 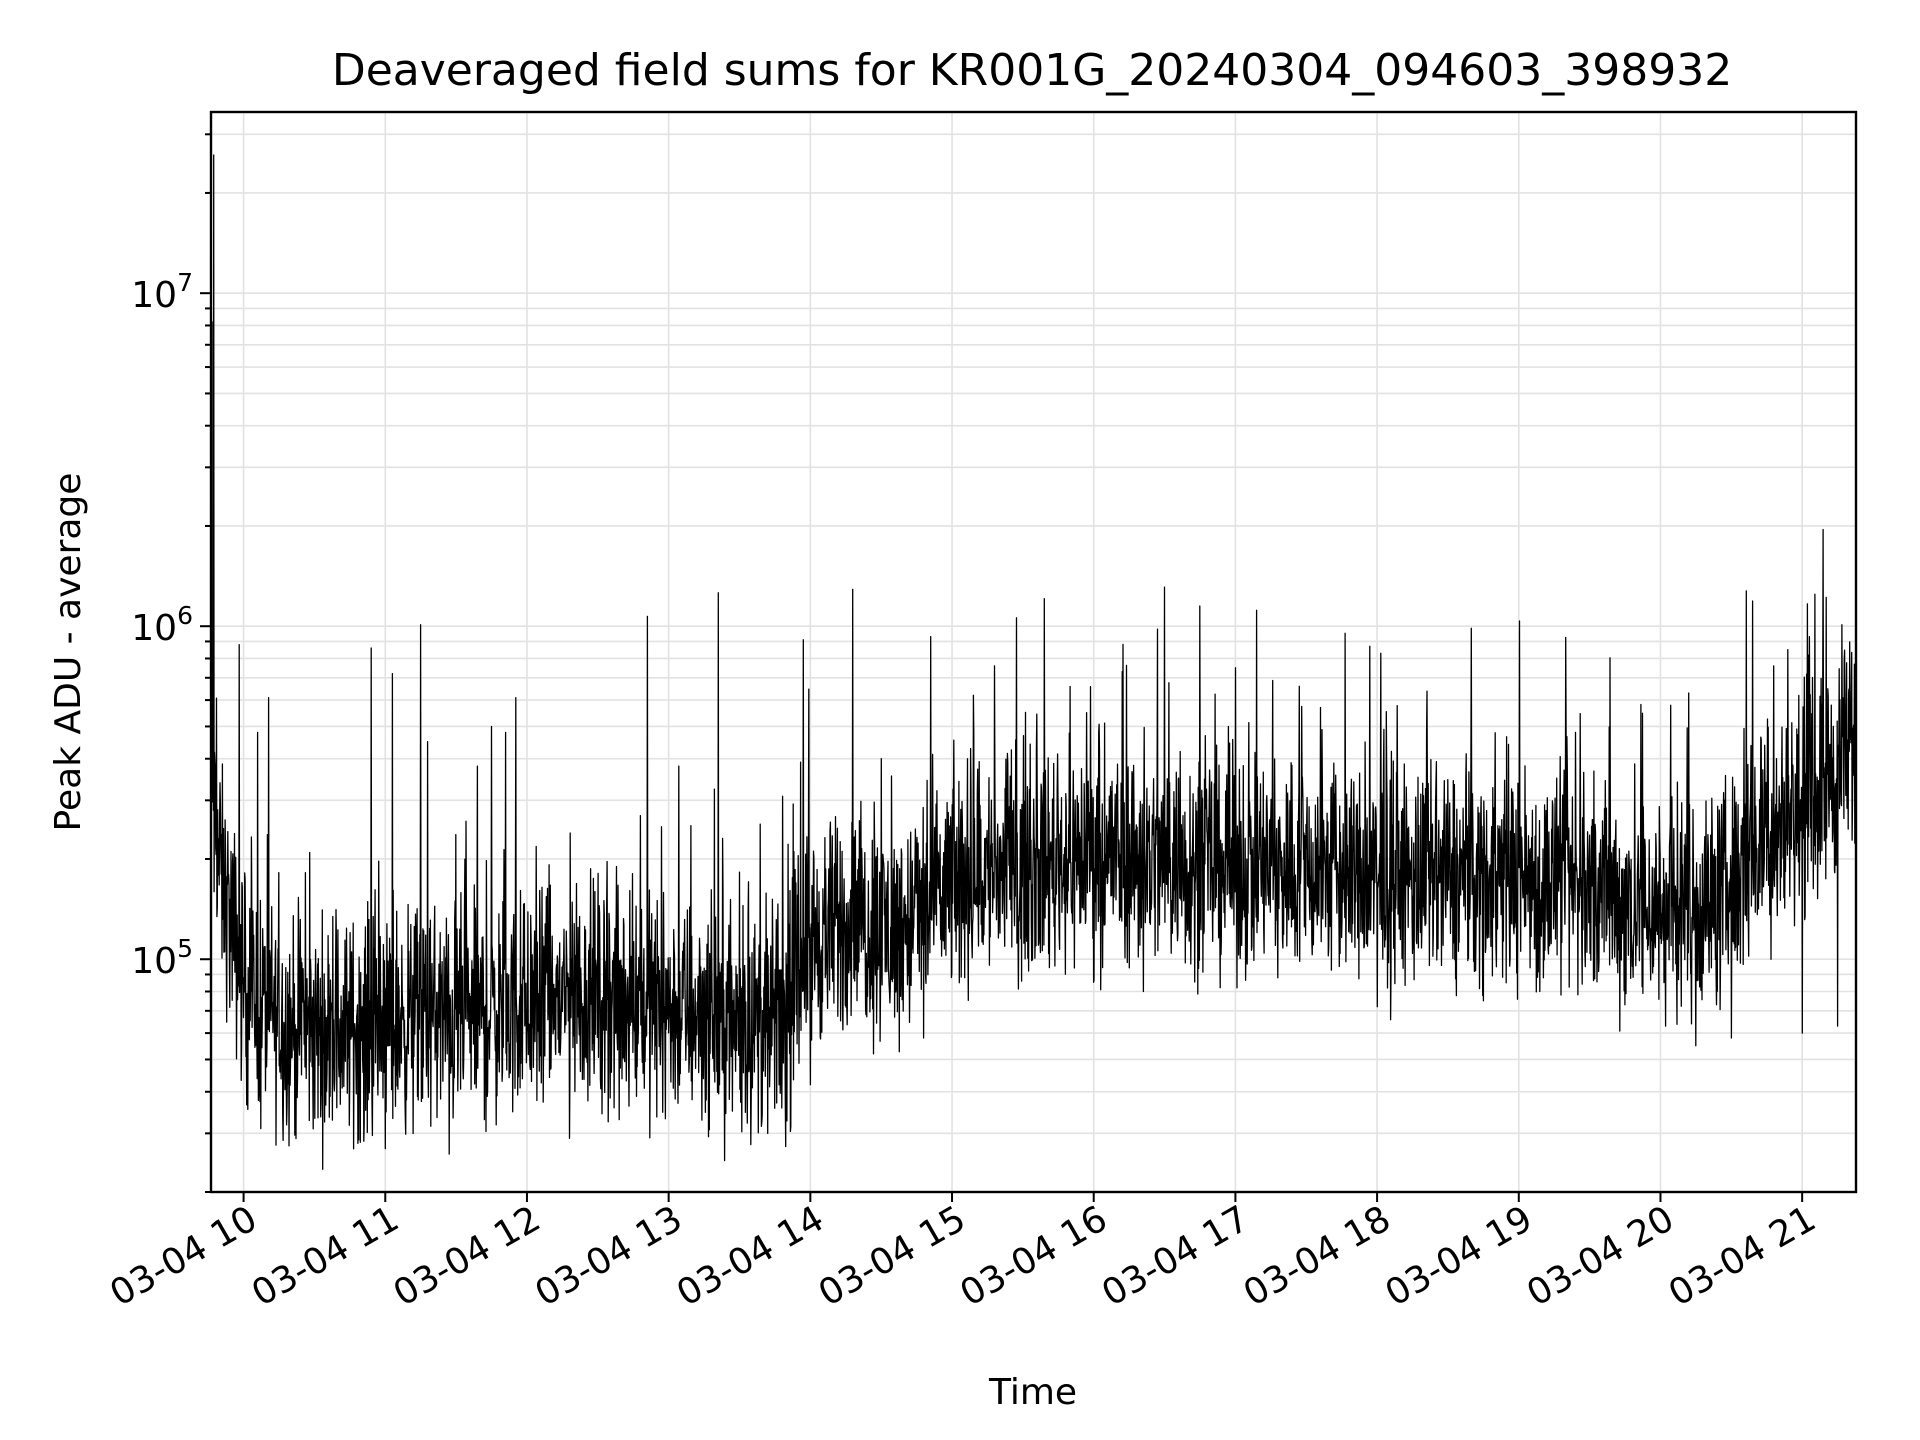 What do you see at coordinates (162, 958) in the screenshot?
I see `y-tick-label: 10⁵` at bounding box center [162, 958].